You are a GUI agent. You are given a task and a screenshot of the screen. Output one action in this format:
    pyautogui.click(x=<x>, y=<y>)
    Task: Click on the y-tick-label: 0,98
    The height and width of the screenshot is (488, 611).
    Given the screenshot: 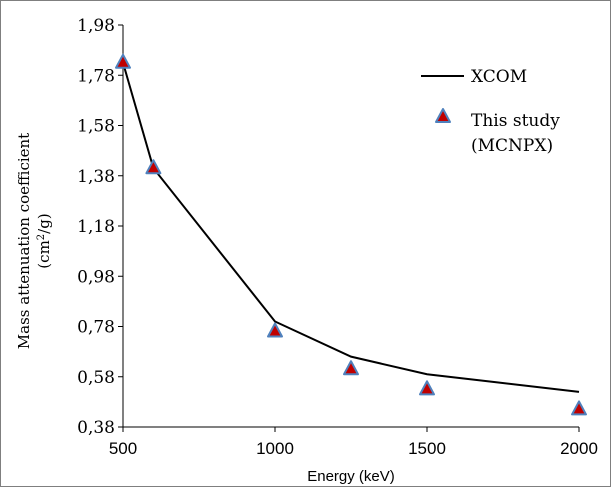 What is the action you would take?
    pyautogui.click(x=96, y=277)
    